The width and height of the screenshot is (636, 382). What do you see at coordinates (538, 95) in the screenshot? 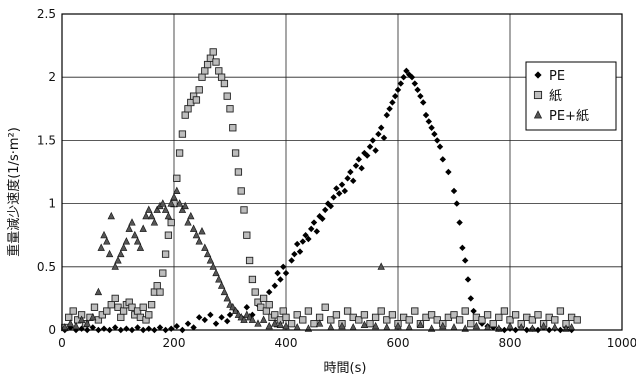
I see `legend-marker` at bounding box center [538, 95].